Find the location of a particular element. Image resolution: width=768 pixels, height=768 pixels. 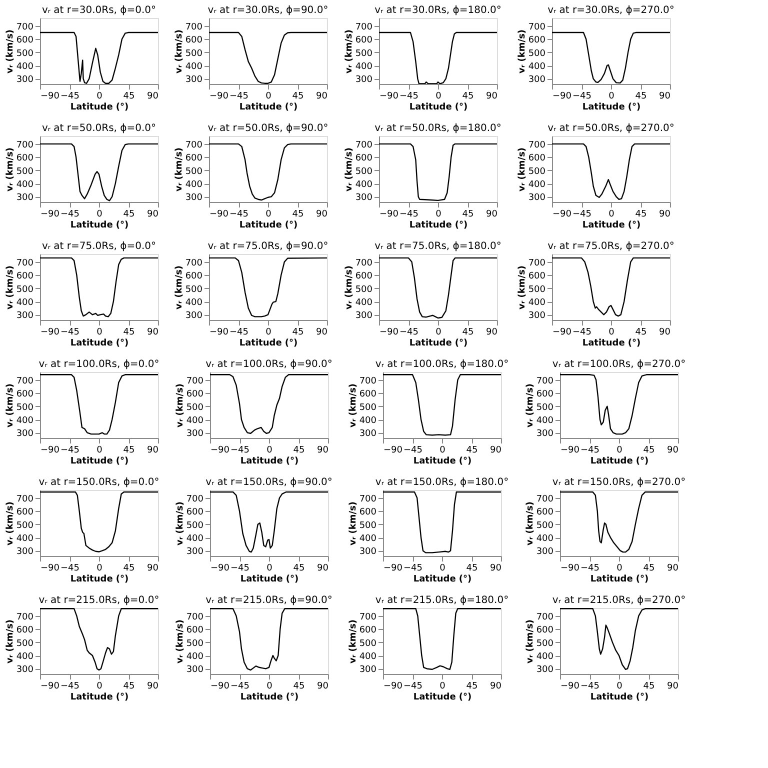

chart-title: vᵣ at r=50.0Rs, ϕ=180.0° is located at coordinates (438, 128).